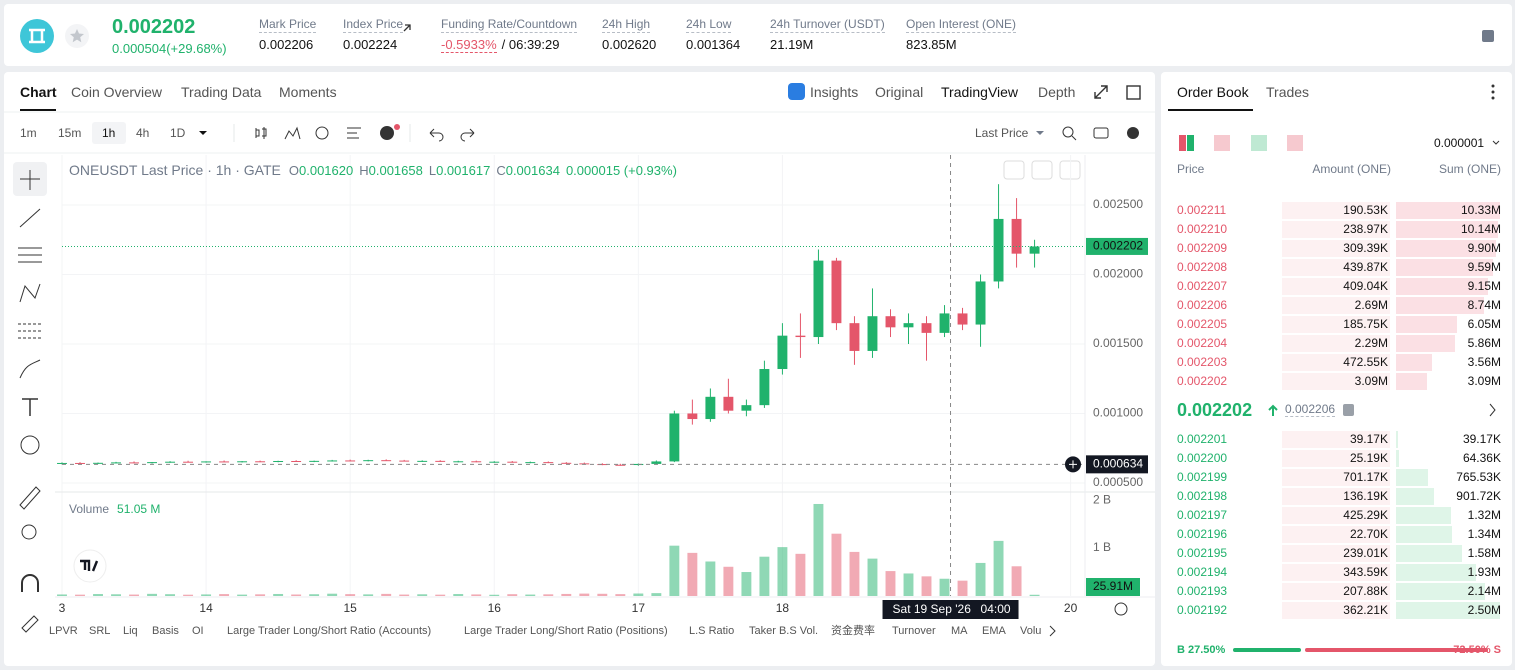 The height and width of the screenshot is (670, 1515). I want to click on book-price: 0.002199, so click(1202, 477).